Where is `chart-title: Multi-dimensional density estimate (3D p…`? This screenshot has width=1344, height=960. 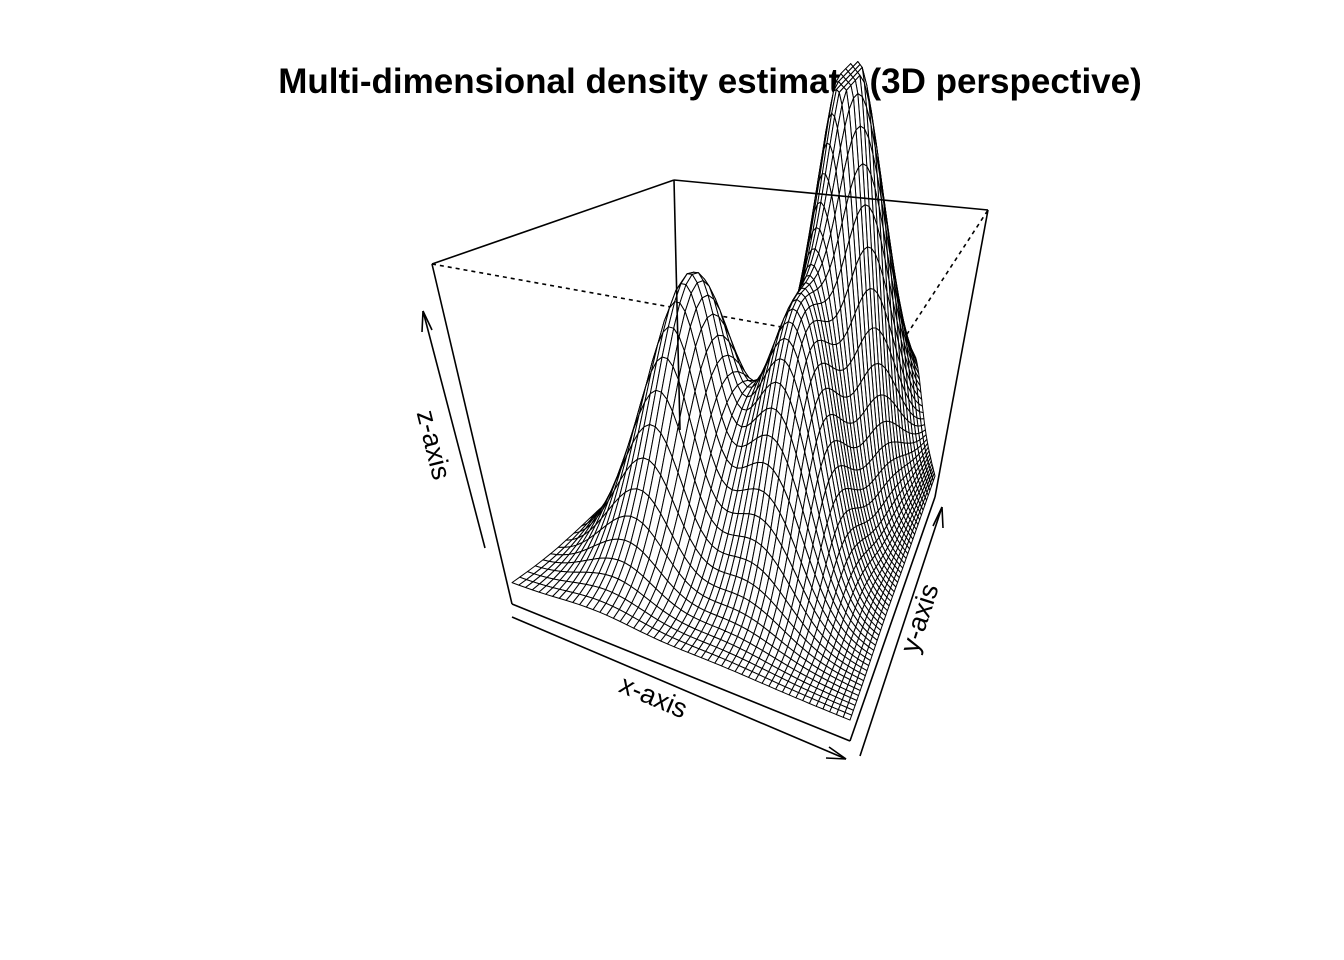 chart-title: Multi-dimensional density estimate (3D p… is located at coordinates (710, 81).